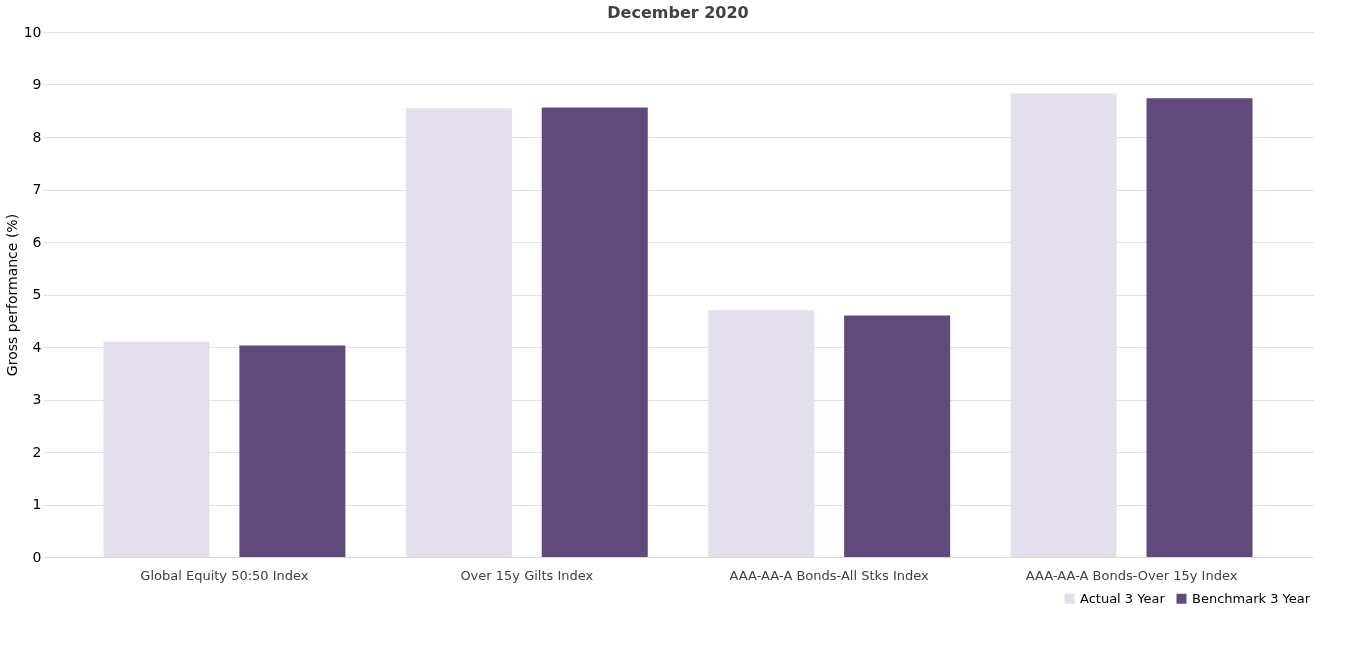 Image resolution: width=1362 pixels, height=652 pixels. I want to click on y-tick-label: 1, so click(37, 504).